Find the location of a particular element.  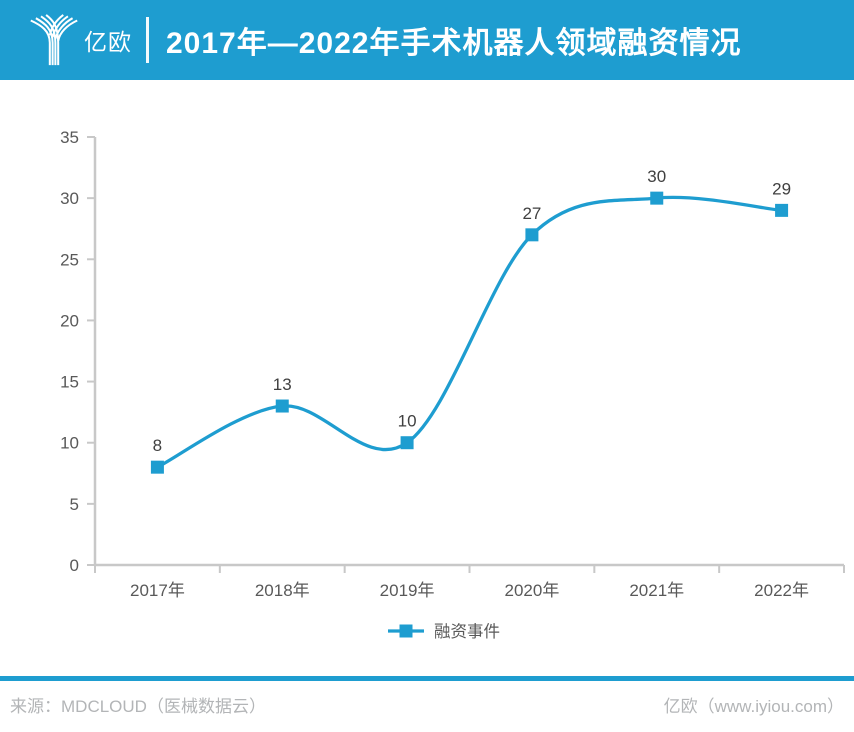

y-tick-label: 15 is located at coordinates (69, 382).